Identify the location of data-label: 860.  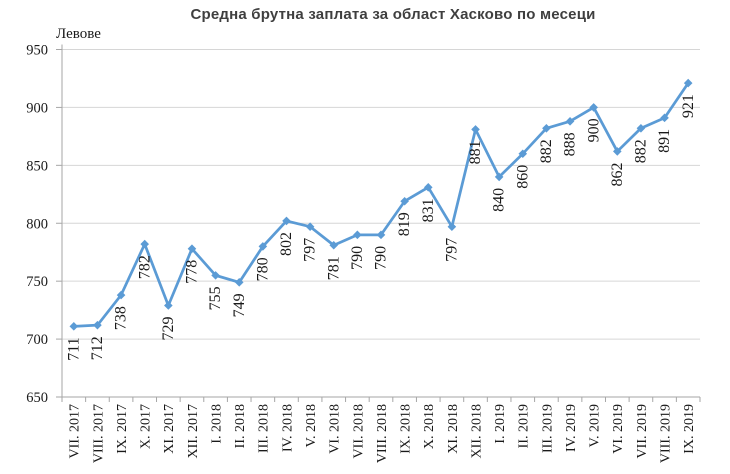
(522, 177).